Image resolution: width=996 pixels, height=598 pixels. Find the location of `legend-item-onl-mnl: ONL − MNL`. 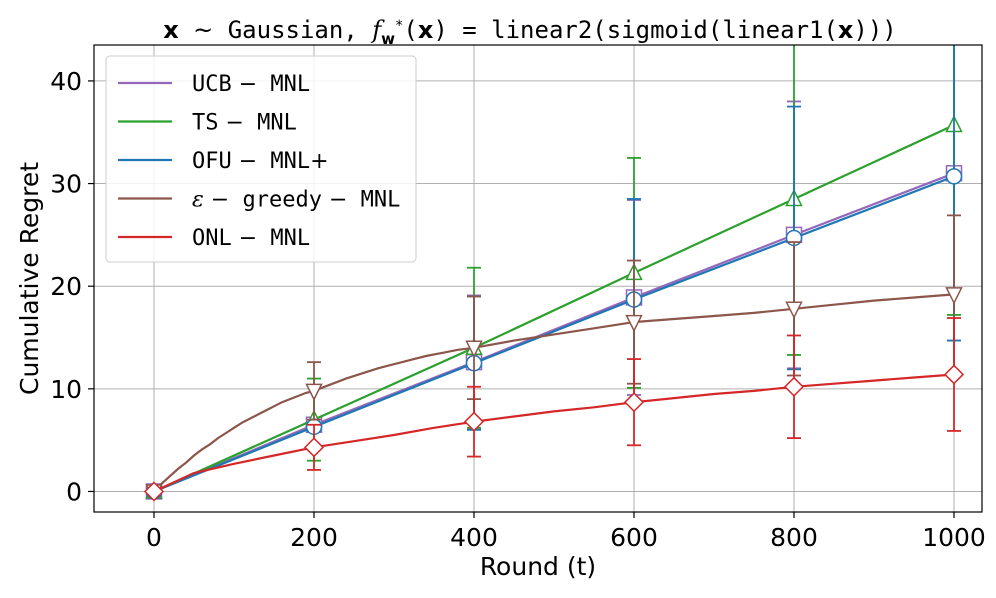

legend-item-onl-mnl: ONL − MNL is located at coordinates (214, 238).